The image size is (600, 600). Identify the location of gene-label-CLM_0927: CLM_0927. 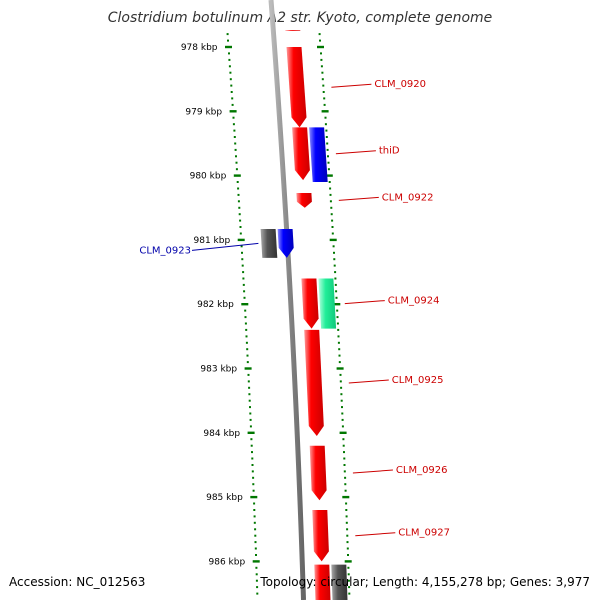
(424, 533).